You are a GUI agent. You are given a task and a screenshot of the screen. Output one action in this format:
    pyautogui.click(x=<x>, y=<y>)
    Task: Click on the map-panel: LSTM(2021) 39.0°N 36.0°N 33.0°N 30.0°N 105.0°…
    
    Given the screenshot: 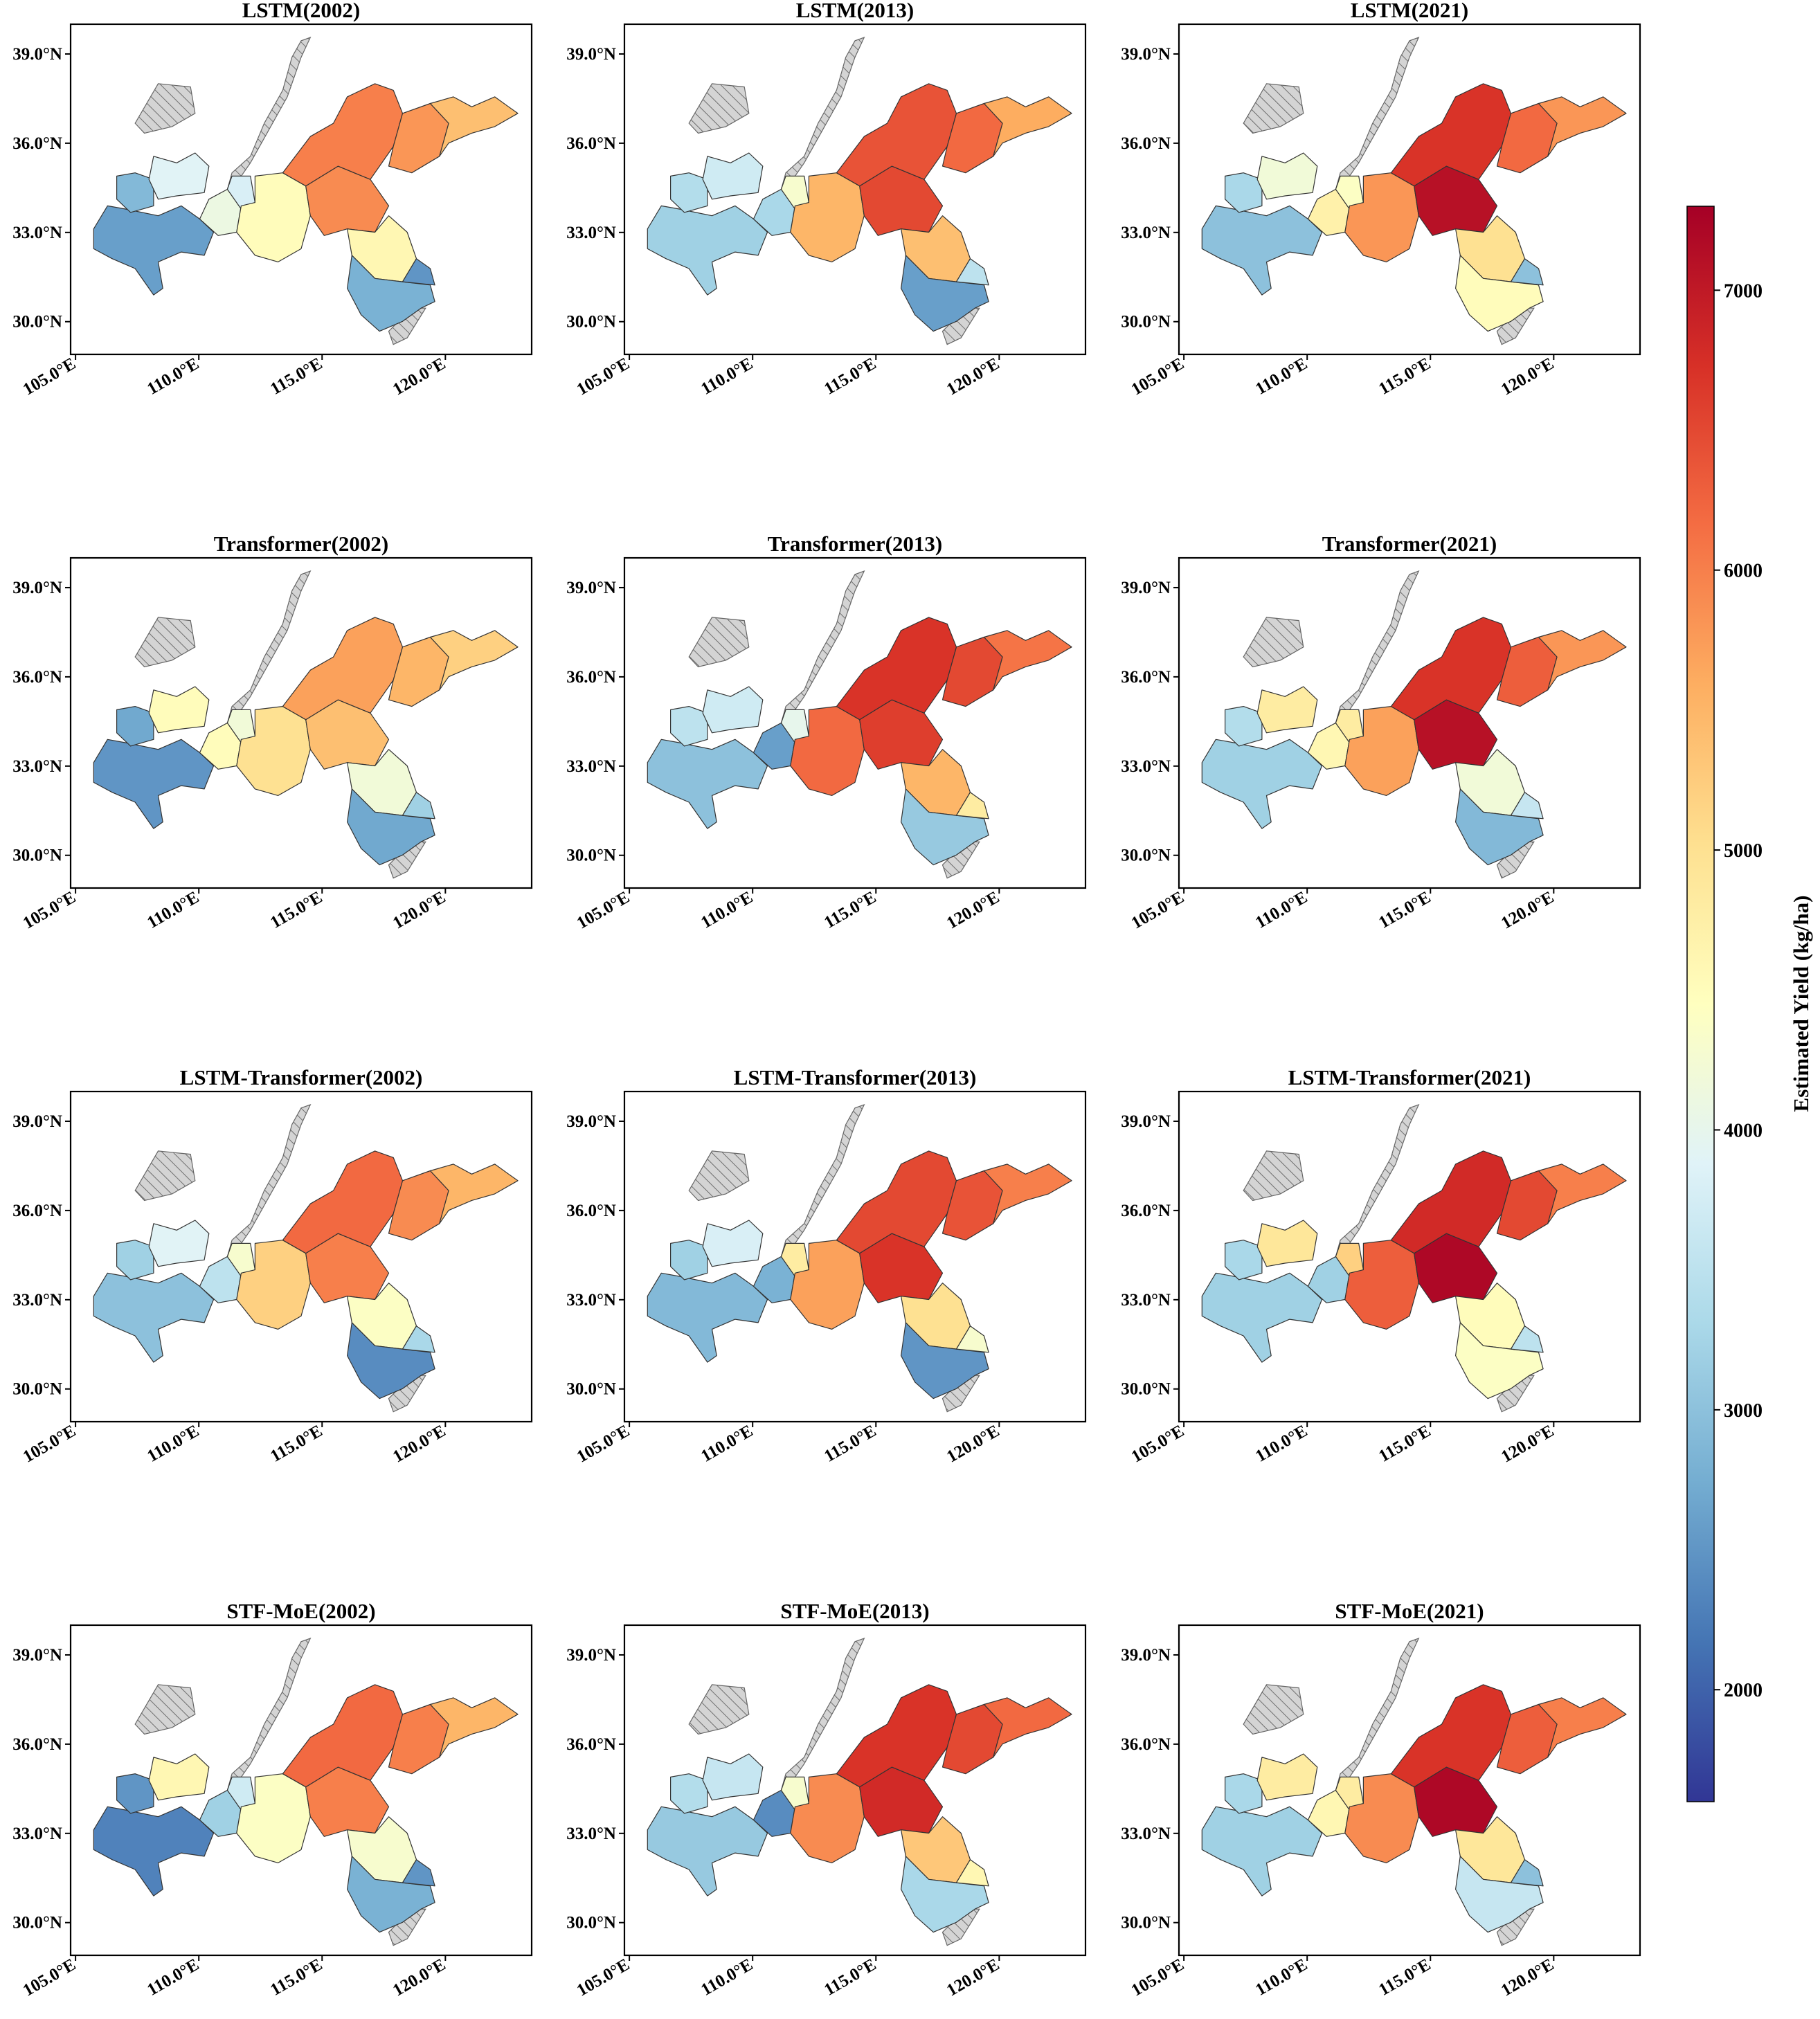 What is the action you would take?
    pyautogui.click(x=1381, y=199)
    